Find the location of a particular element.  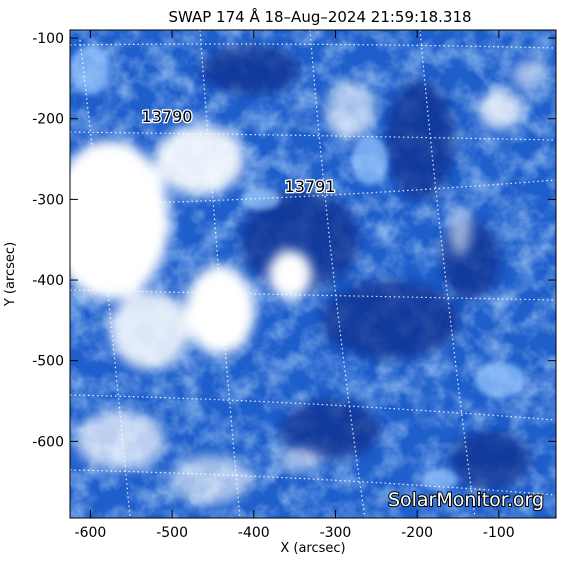

x-tick-label: -500 is located at coordinates (172, 533).